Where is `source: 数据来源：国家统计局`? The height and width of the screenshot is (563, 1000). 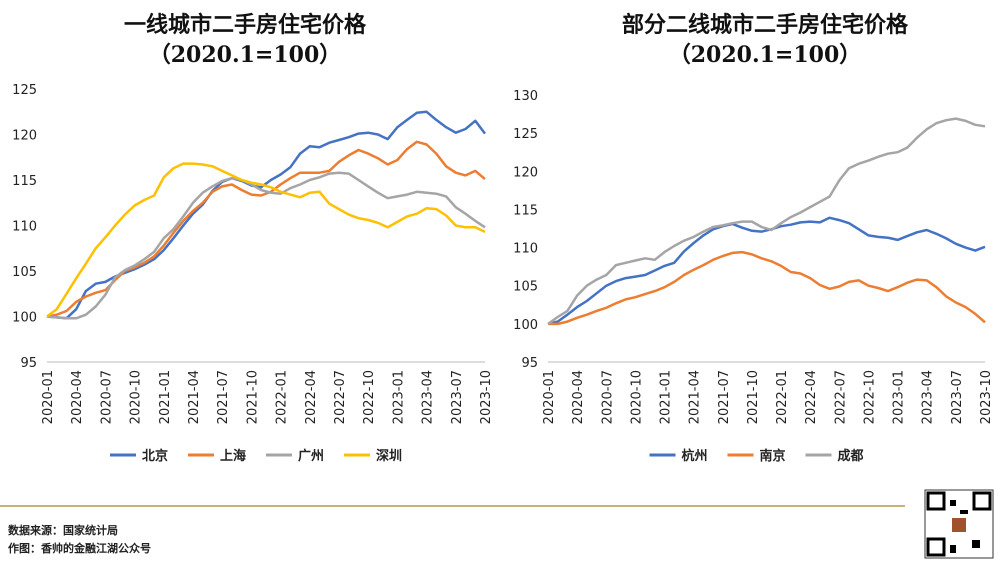 source: 数据来源：国家统计局 is located at coordinates (63, 530).